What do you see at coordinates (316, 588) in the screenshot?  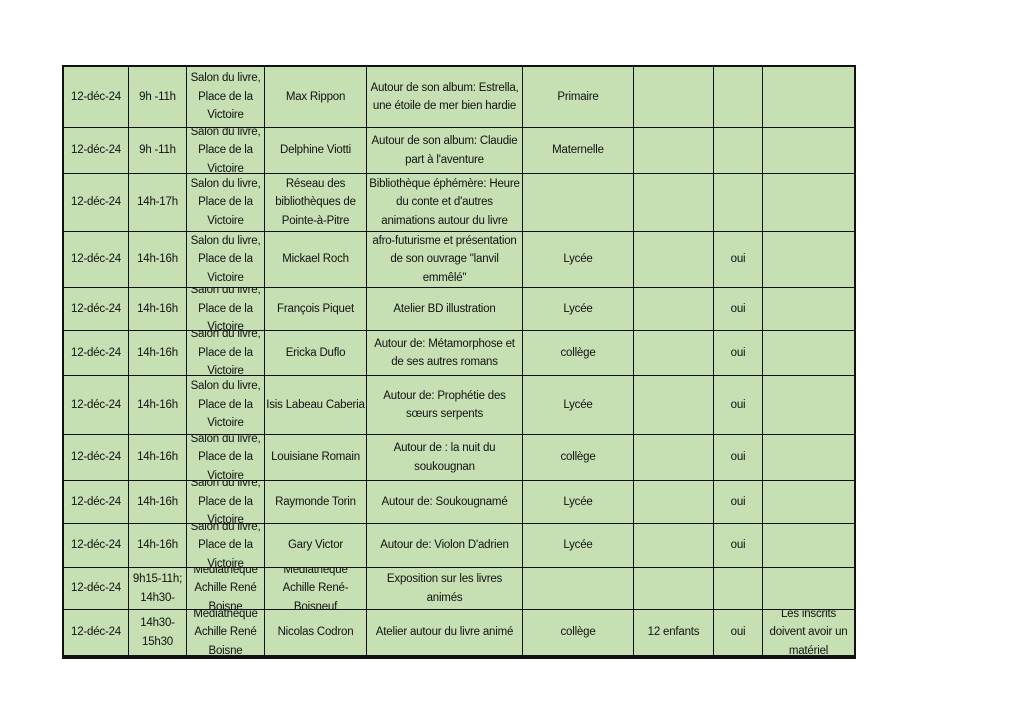 I see `cell-speaker: Médiathèque Achille René-Boisneuf` at bounding box center [316, 588].